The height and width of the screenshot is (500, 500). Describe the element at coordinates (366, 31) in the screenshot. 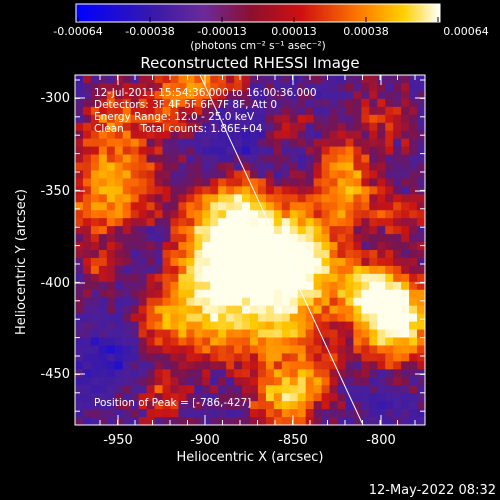

I see `colorbar-tick-label: 0.00038` at that location.